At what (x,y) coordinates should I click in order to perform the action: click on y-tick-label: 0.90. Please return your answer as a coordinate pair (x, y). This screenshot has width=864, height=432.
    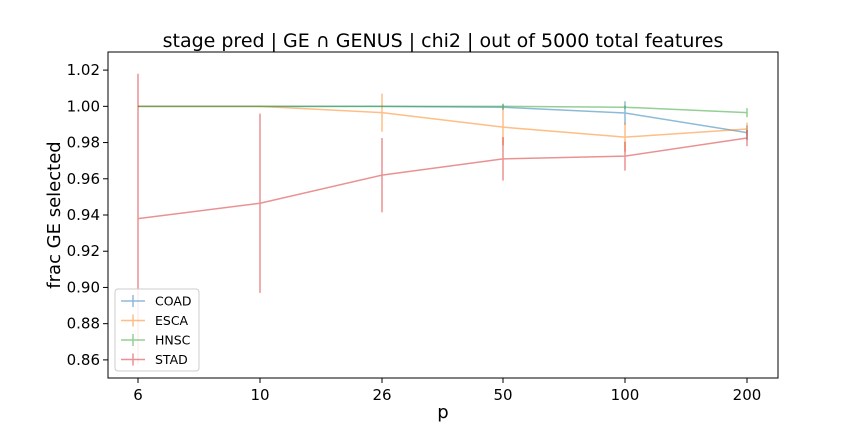
    Looking at the image, I should click on (83, 287).